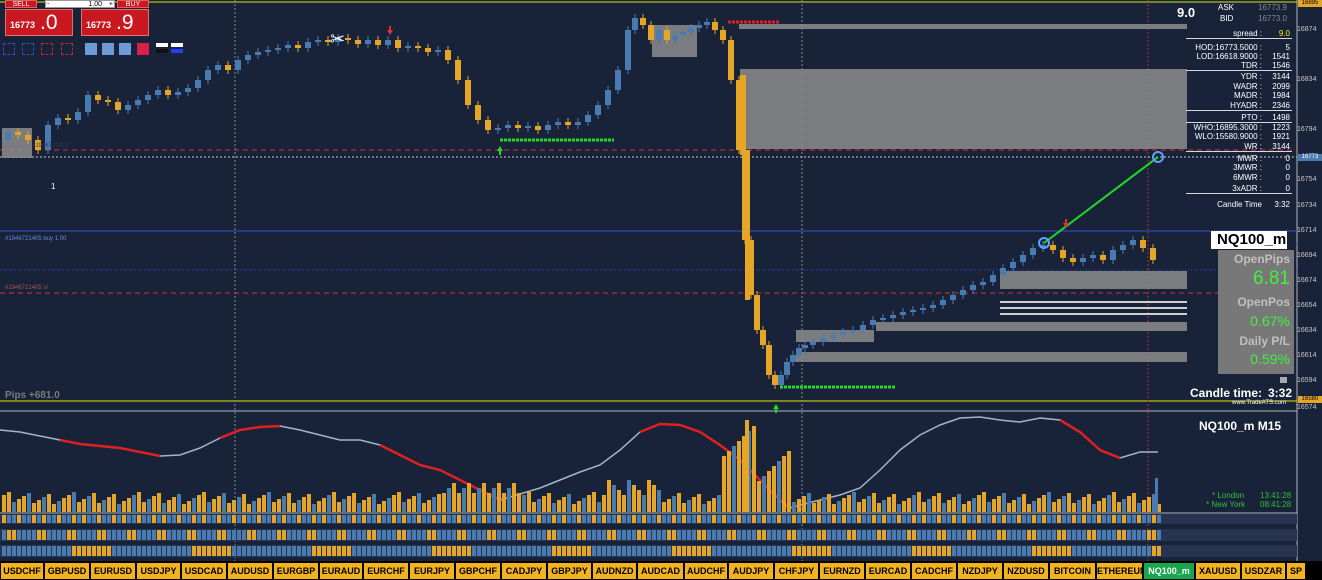 Image resolution: width=1322 pixels, height=580 pixels. Describe the element at coordinates (1169, 571) in the screenshot. I see `symbol-tab: NQ100_m` at that location.